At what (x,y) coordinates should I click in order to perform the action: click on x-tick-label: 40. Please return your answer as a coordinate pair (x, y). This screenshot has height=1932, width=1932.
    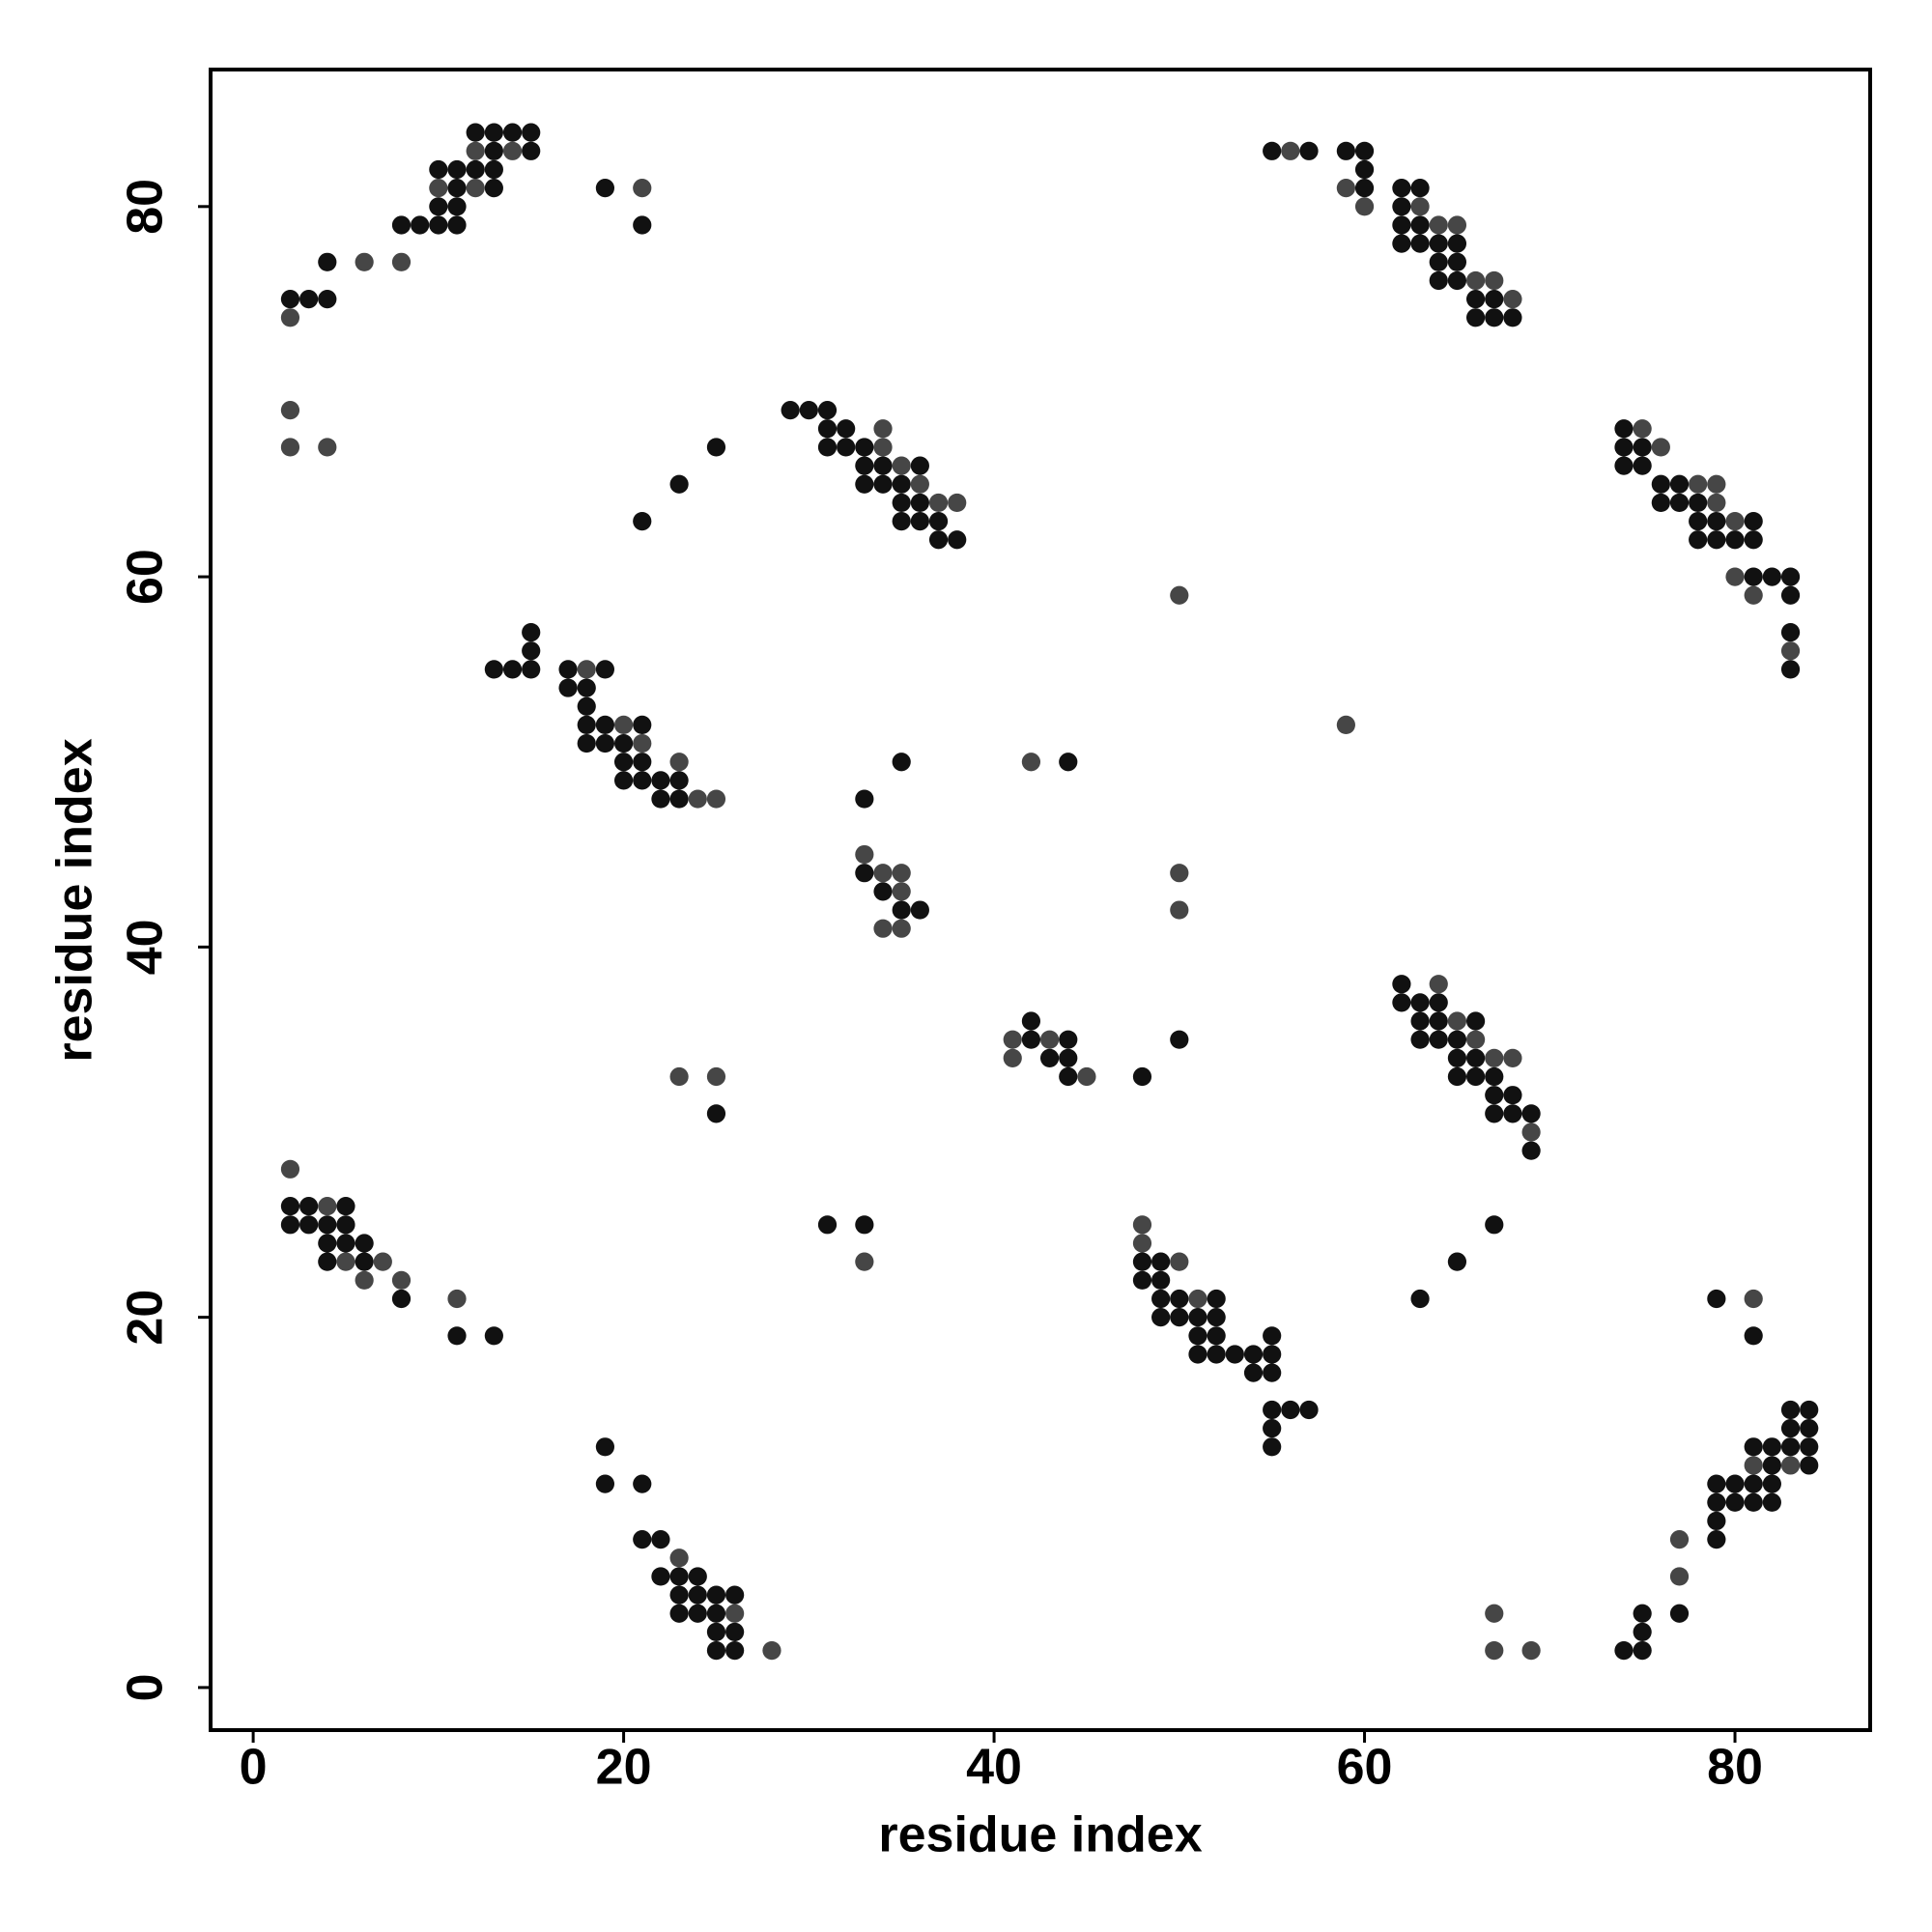
    Looking at the image, I should click on (994, 1768).